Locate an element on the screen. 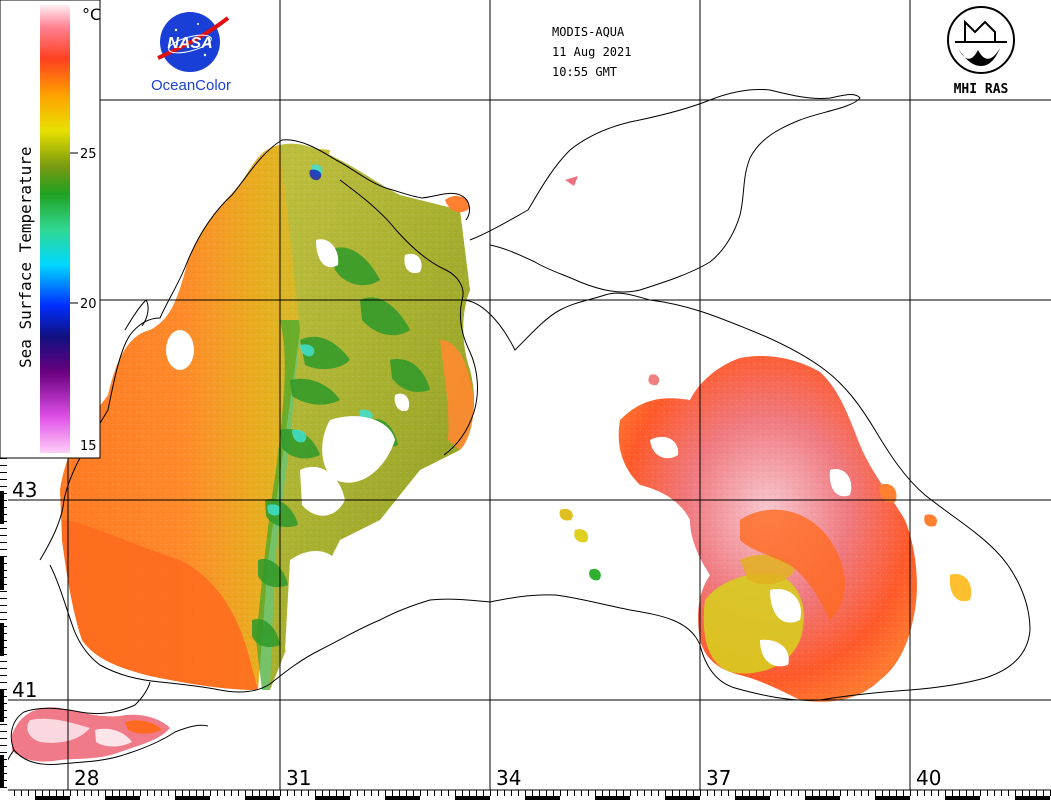  legend-tick-25: 25 is located at coordinates (88, 154).